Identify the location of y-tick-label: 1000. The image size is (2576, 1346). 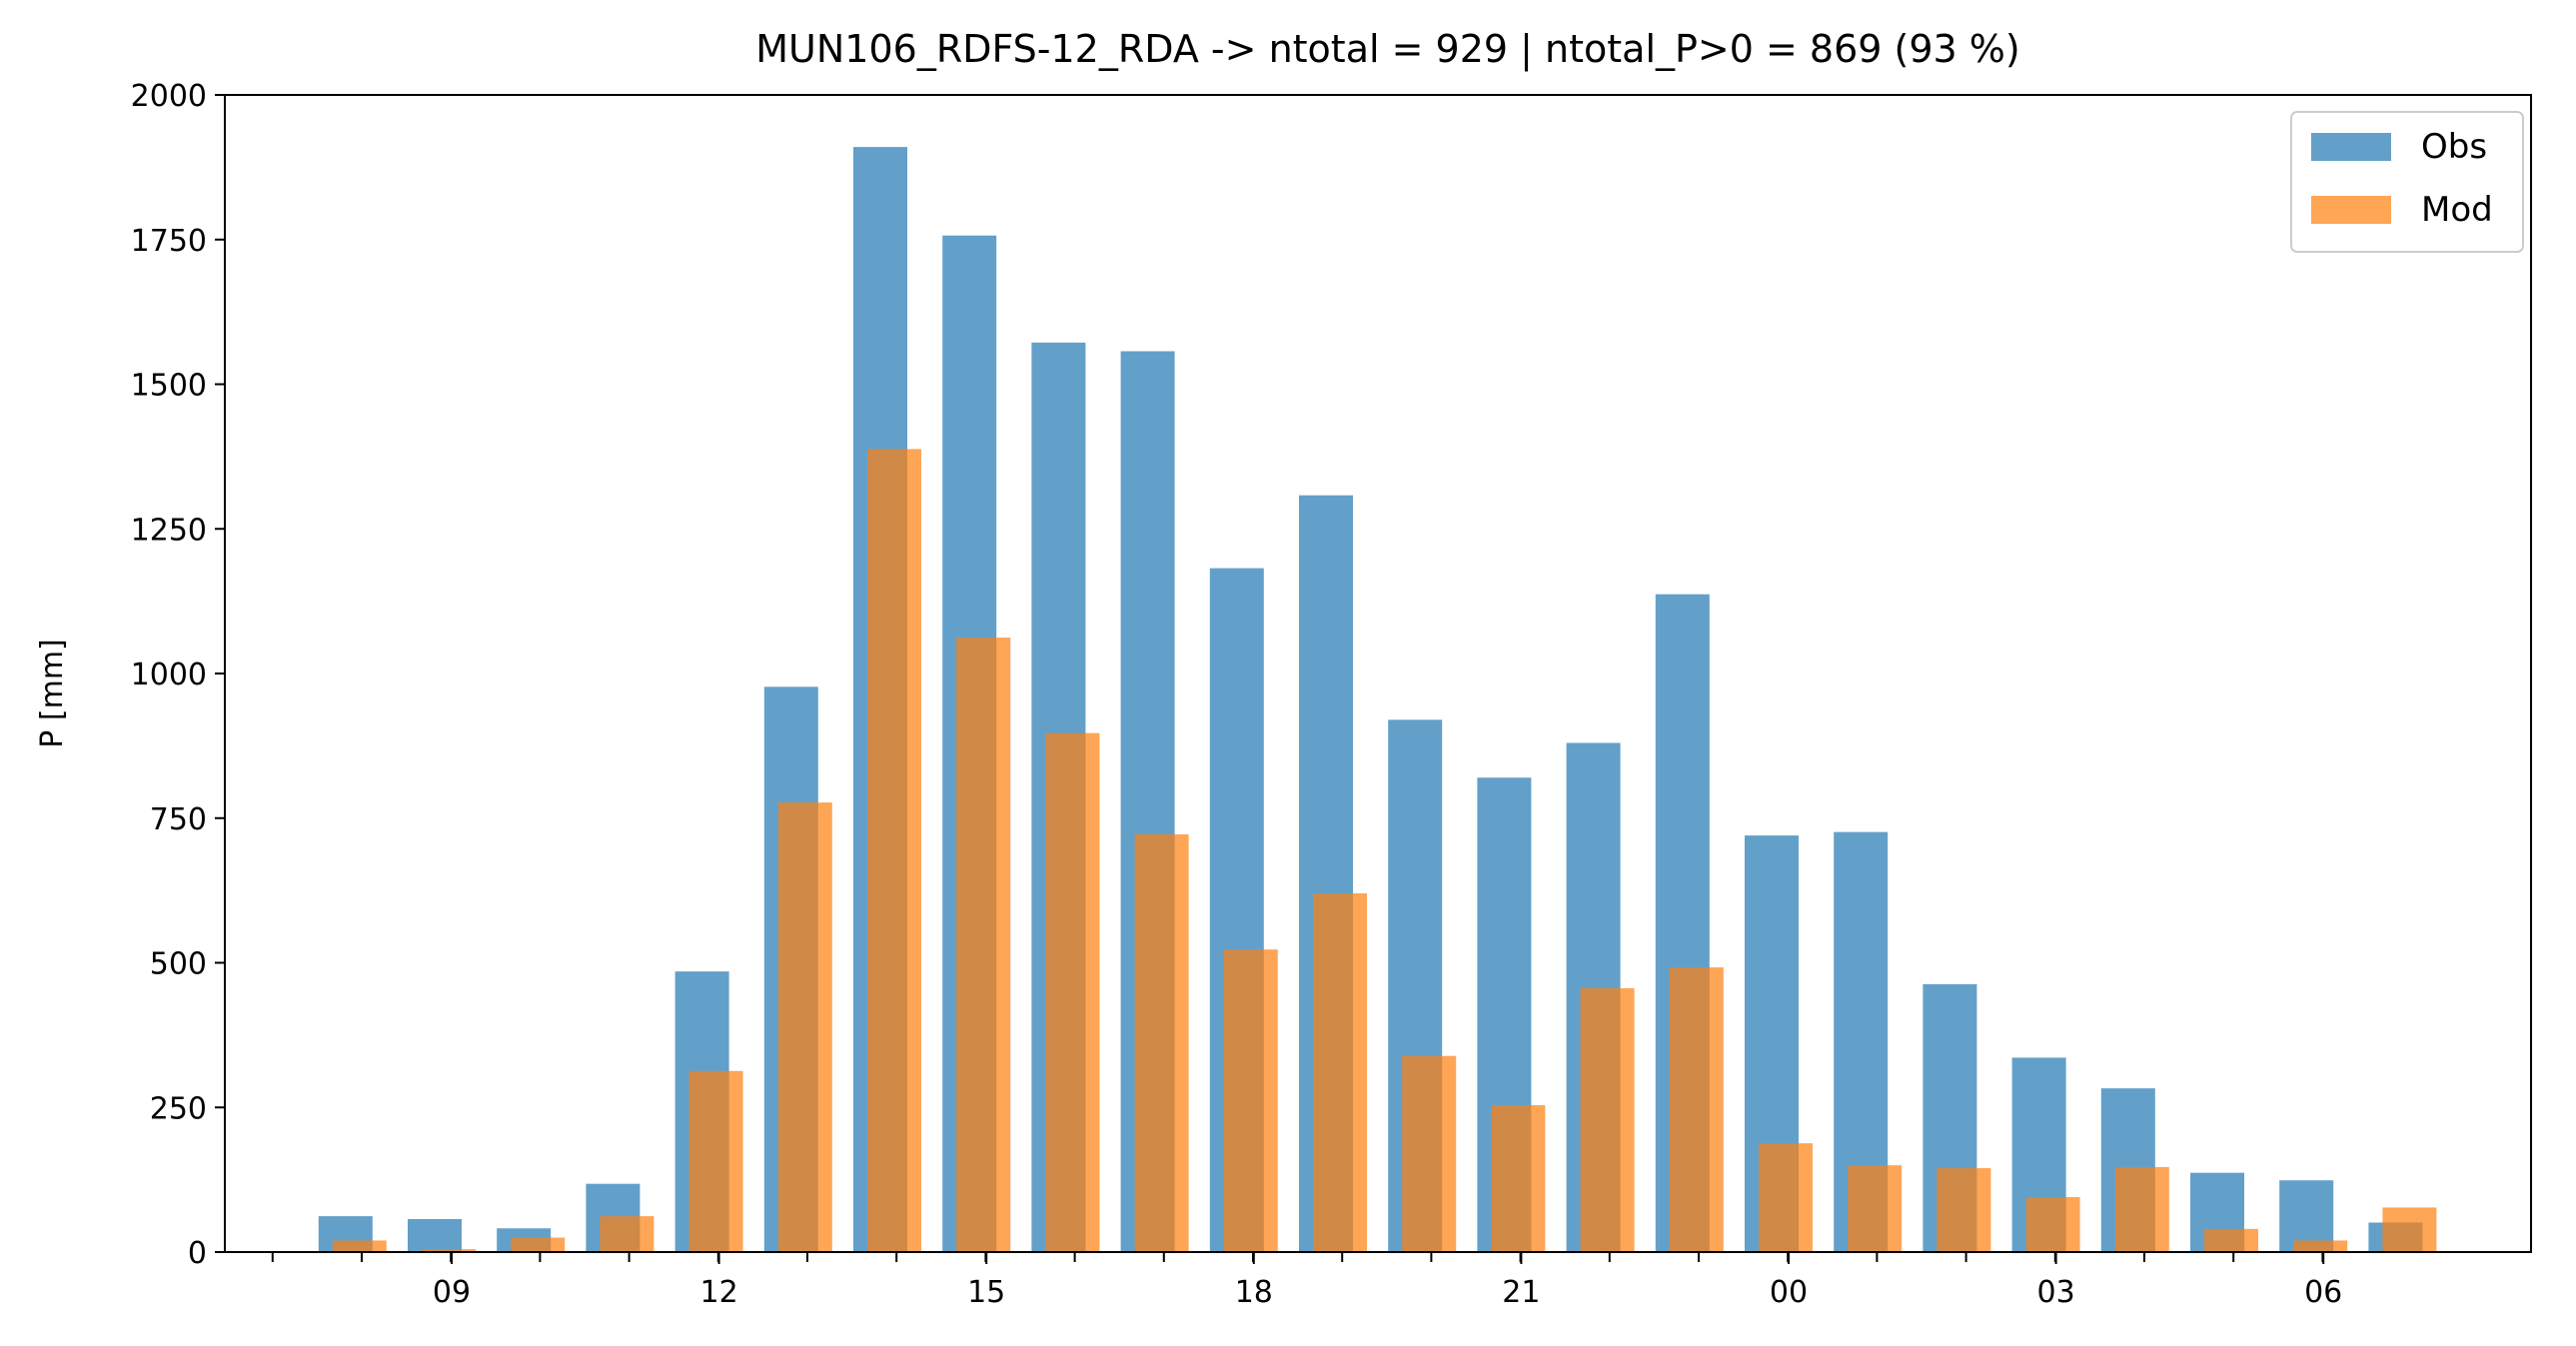
(169, 675).